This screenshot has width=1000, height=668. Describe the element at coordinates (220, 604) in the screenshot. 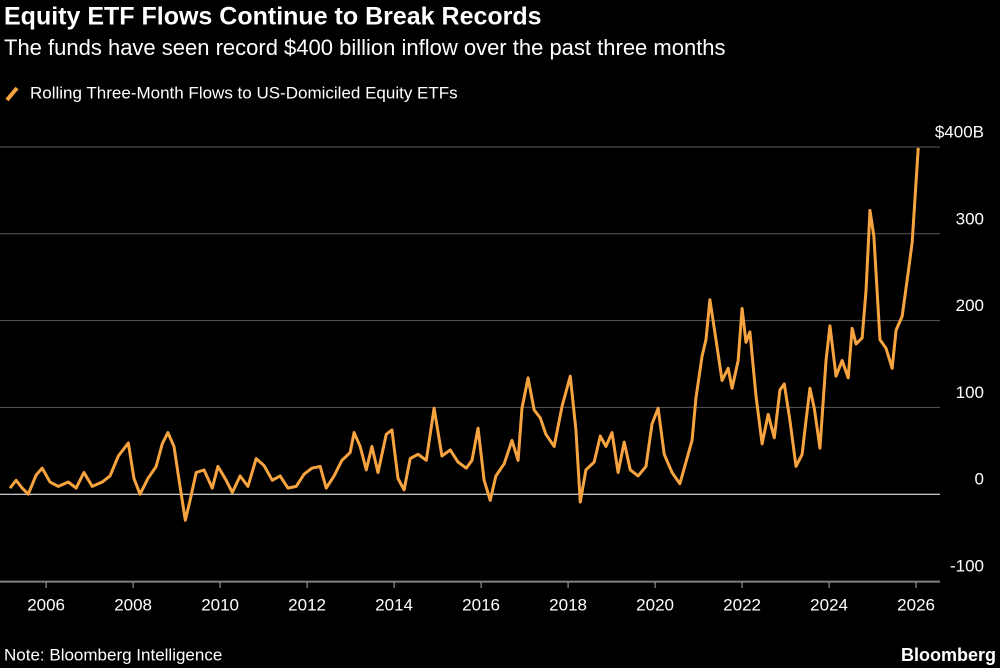

I see `x-tick-label: 2010` at that location.